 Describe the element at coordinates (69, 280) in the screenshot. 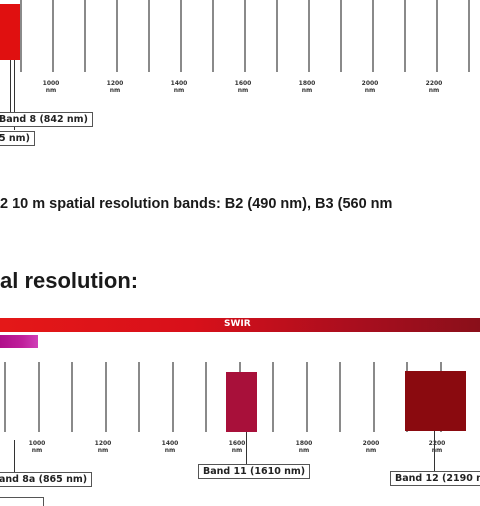

I see `section-heading: al resolution:` at that location.